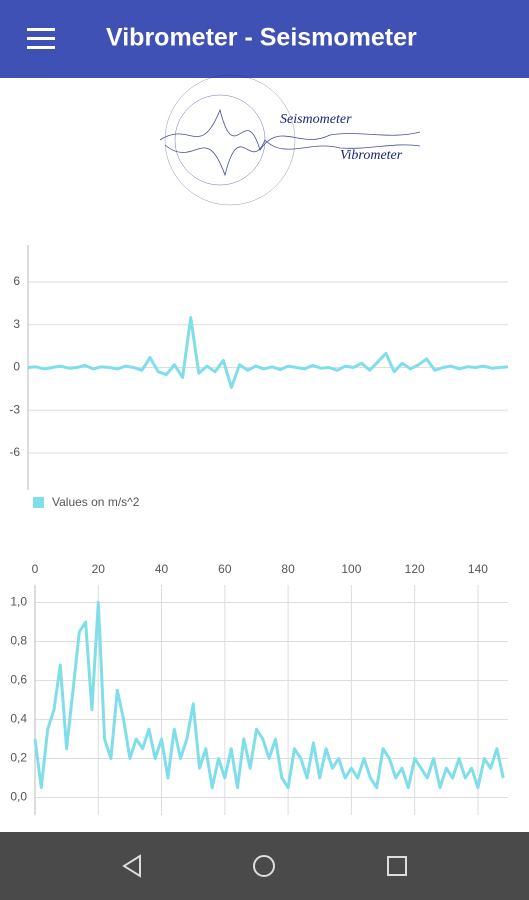 Image resolution: width=529 pixels, height=900 pixels. I want to click on data-line, so click(268, 352).